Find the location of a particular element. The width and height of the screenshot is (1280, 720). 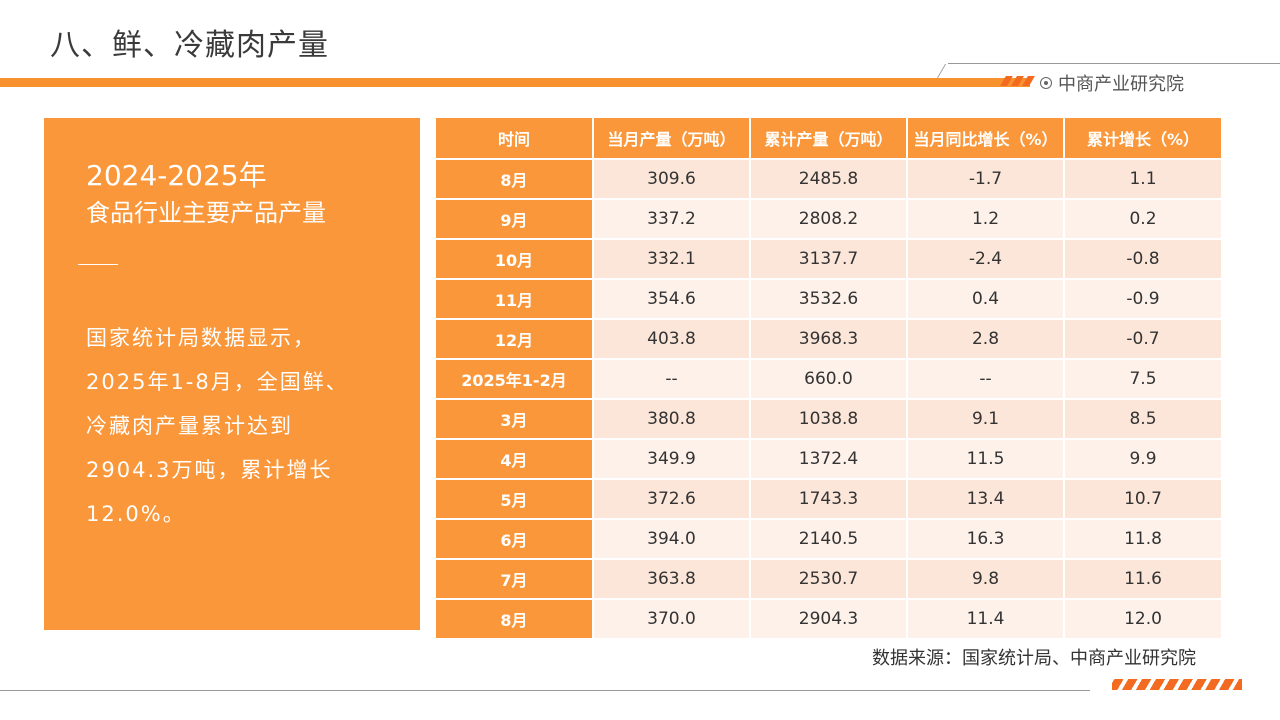

cumulative-output-cell: 2140.5 is located at coordinates (829, 538).